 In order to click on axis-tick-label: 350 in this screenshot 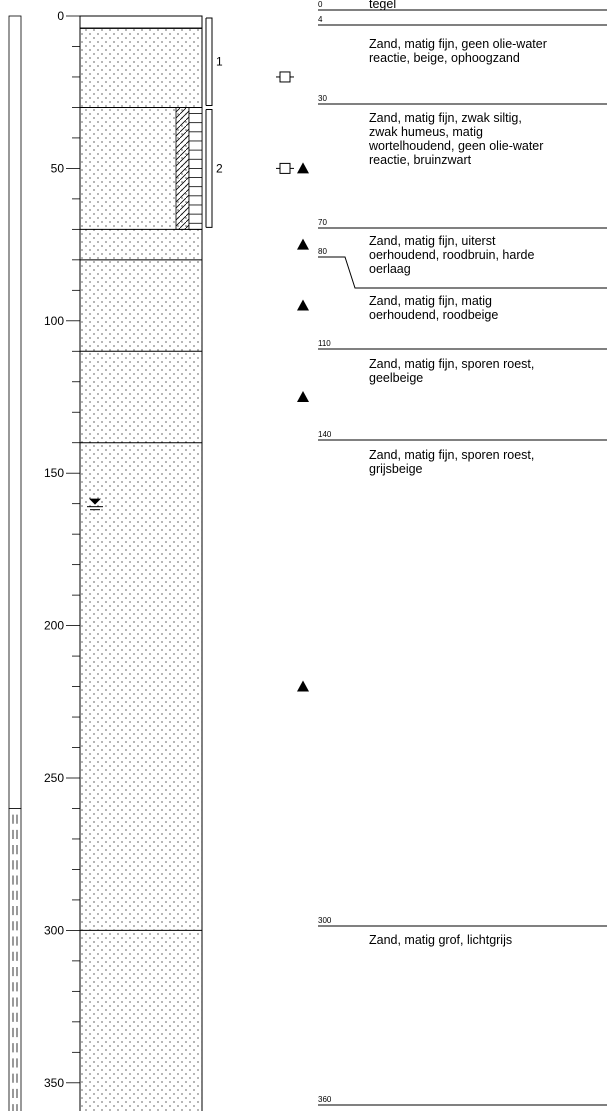, I will do `click(54, 1083)`.